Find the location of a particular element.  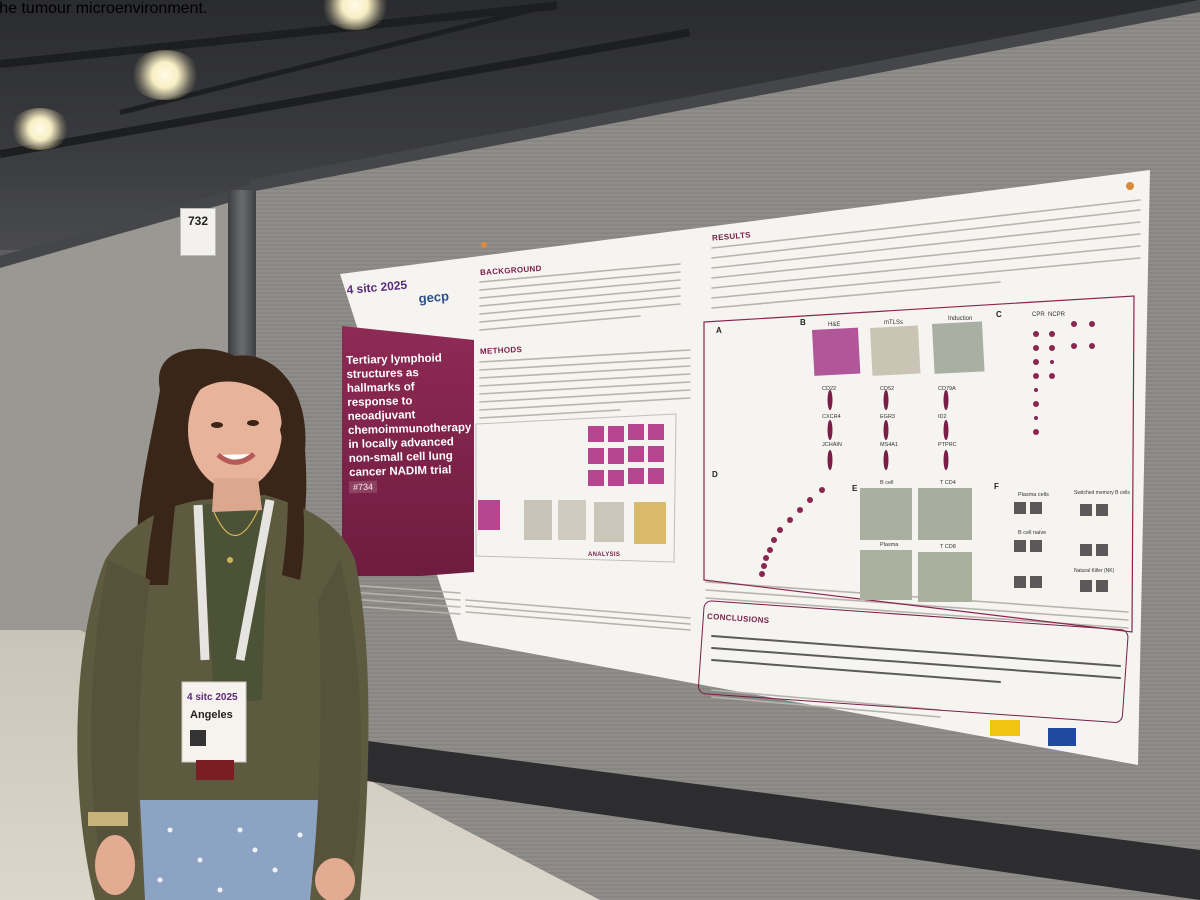

badge-event: 4 sitc 2025 is located at coordinates (212, 697).